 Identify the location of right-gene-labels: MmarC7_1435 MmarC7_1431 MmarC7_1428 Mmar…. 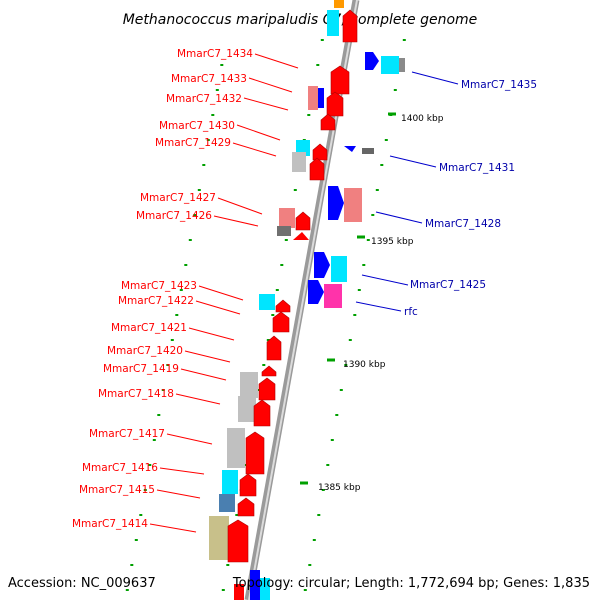
(470, 198).